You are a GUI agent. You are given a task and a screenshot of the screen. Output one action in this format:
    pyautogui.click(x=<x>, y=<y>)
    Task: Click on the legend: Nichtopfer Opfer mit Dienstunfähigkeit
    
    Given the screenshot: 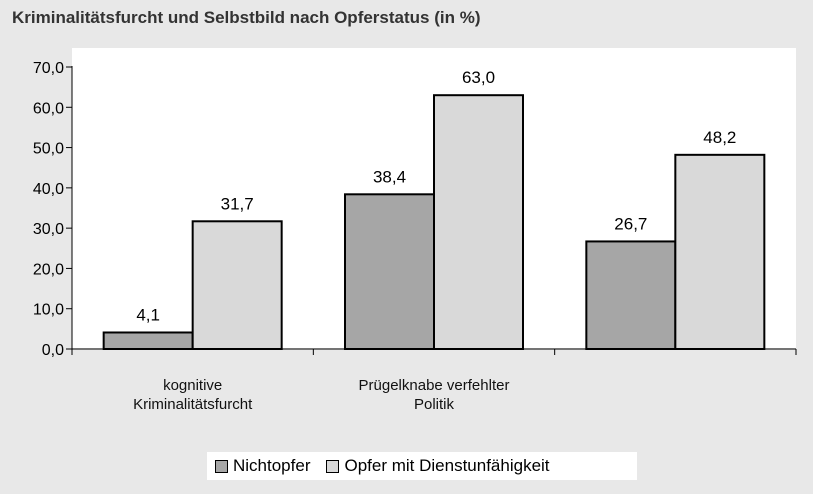 What is the action you would take?
    pyautogui.click(x=422, y=466)
    